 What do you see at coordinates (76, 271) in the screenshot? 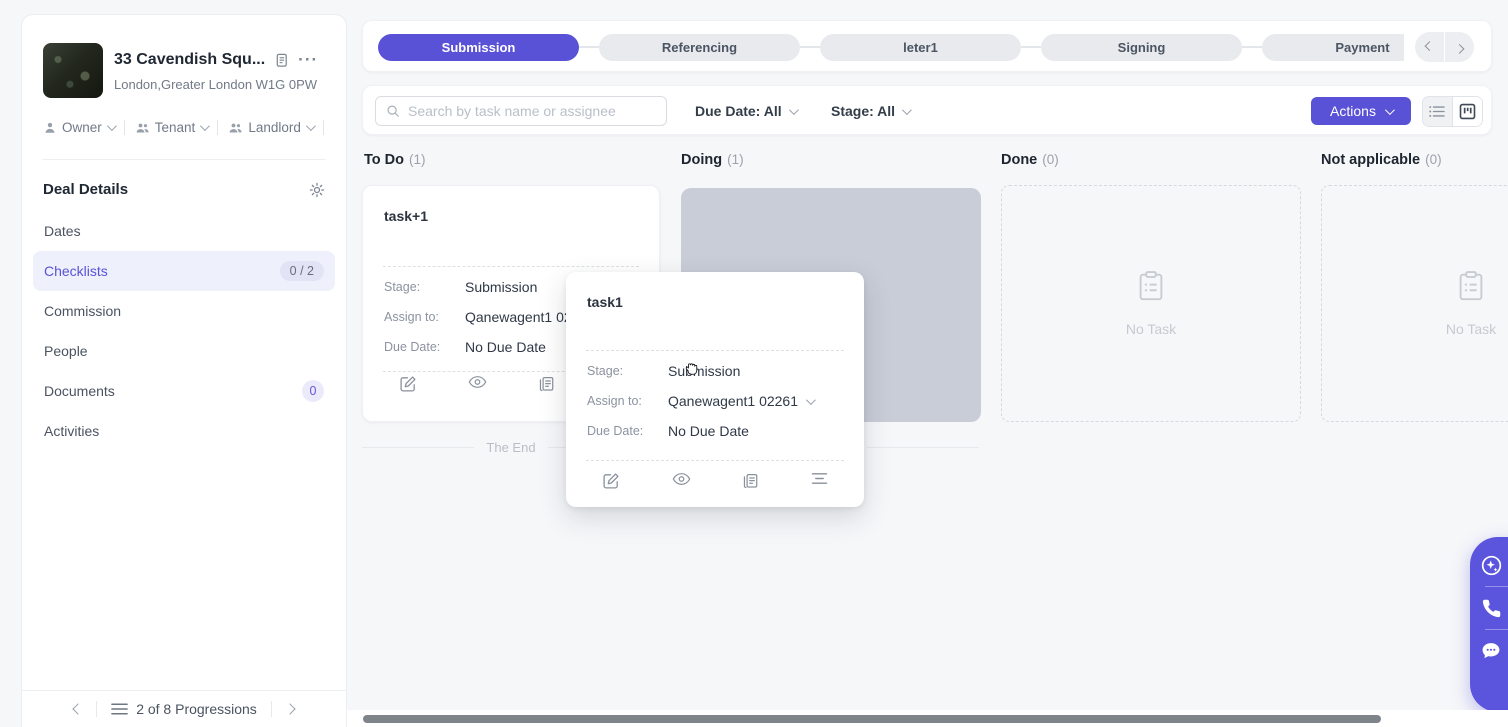
I see `menu-label: Checklists` at bounding box center [76, 271].